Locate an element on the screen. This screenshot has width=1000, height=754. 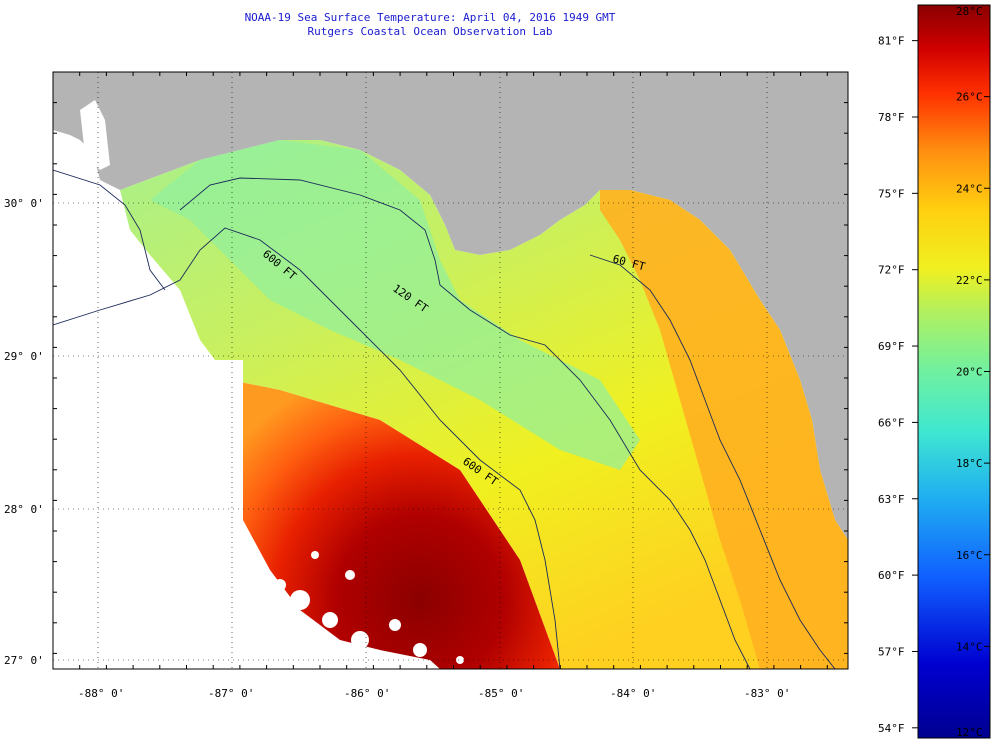
colorbar-label-fahrenheit: 57°F is located at coordinates (891, 651).